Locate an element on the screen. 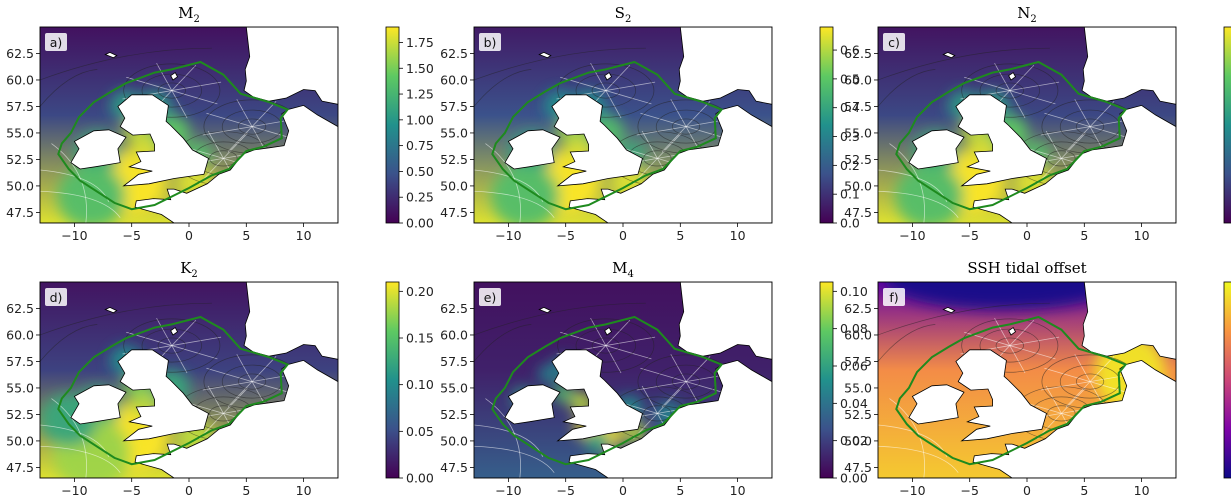 The height and width of the screenshot is (502, 1231). panel-title: SSH tidal offset is located at coordinates (1026, 268).